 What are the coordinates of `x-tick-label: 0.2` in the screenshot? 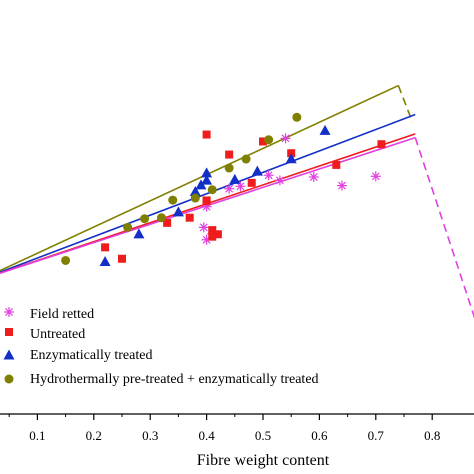 It's located at (94, 435).